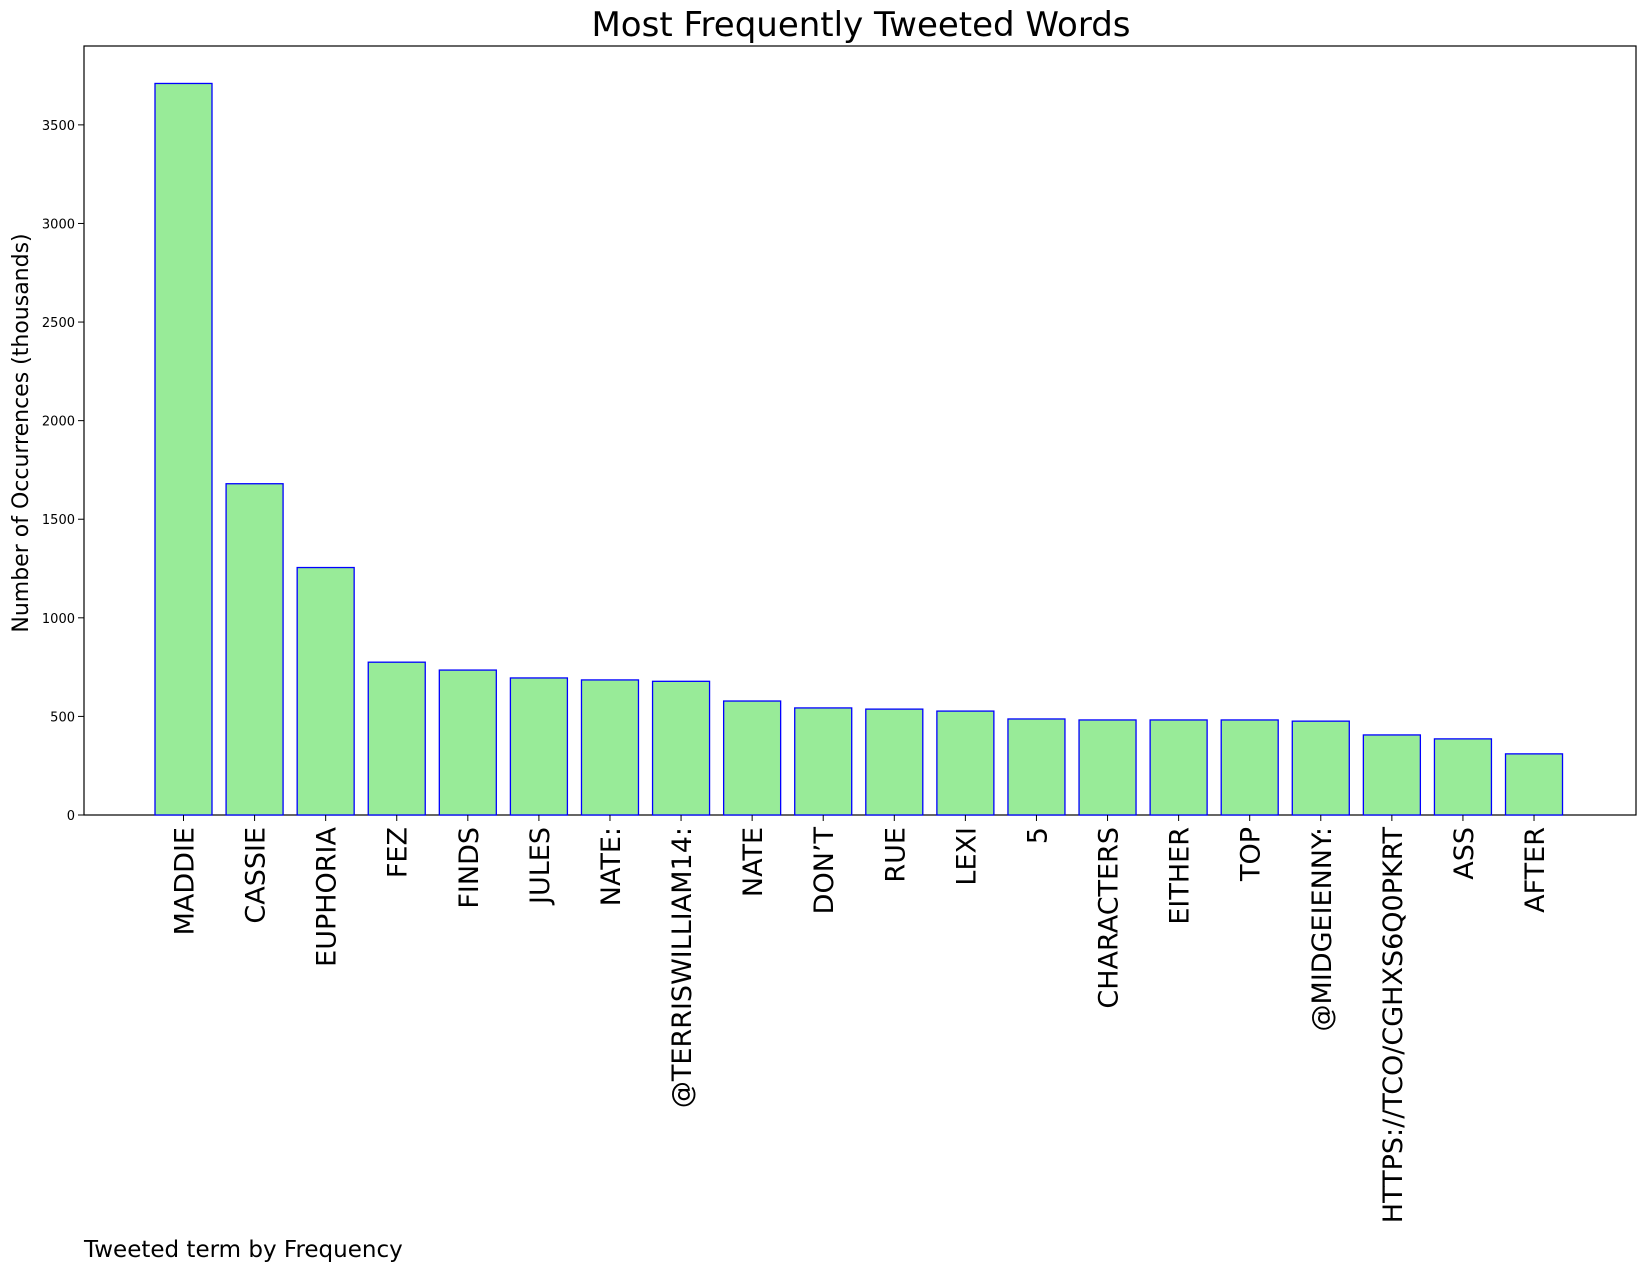  What do you see at coordinates (895, 855) in the screenshot?
I see `x-tick-label: RUE` at bounding box center [895, 855].